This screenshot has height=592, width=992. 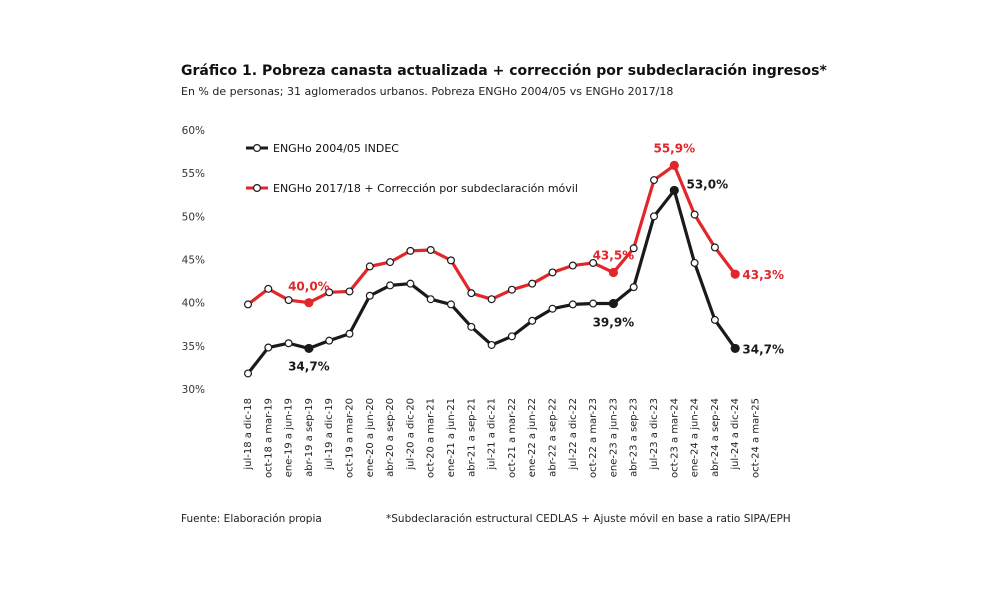 What do you see at coordinates (410, 434) in the screenshot?
I see `x-tick-label: jul-20 a dic-20` at bounding box center [410, 434].